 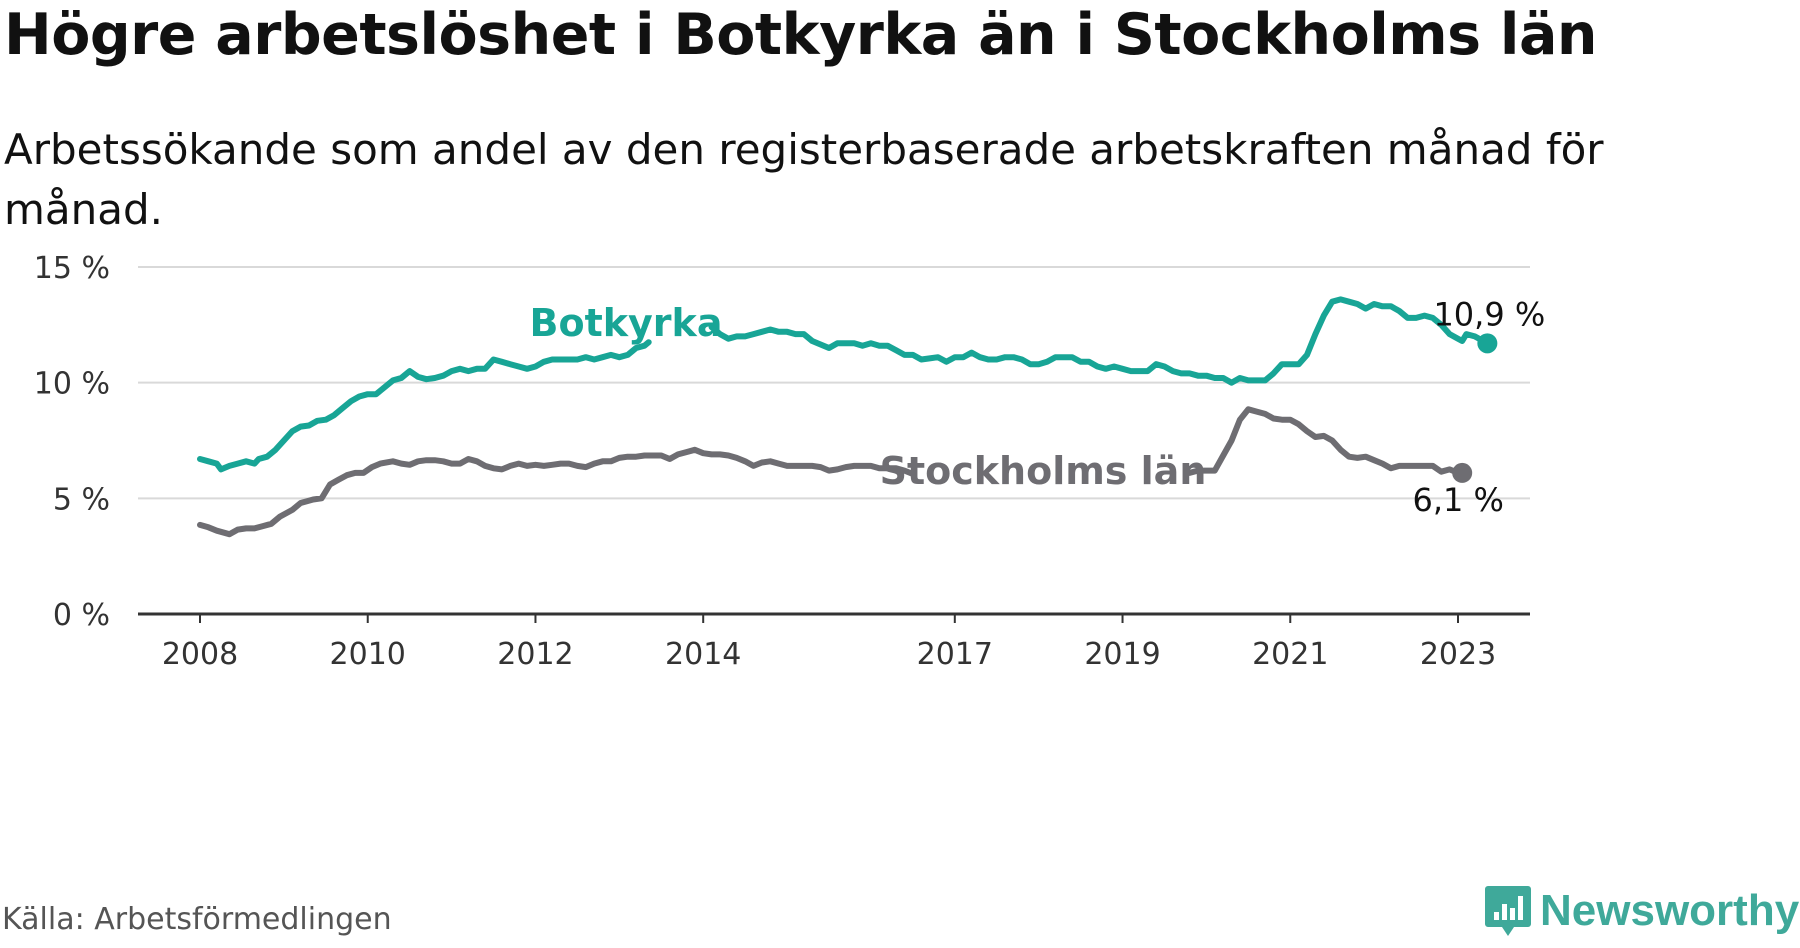 I want to click on x-tick-label: 2014, so click(x=703, y=654).